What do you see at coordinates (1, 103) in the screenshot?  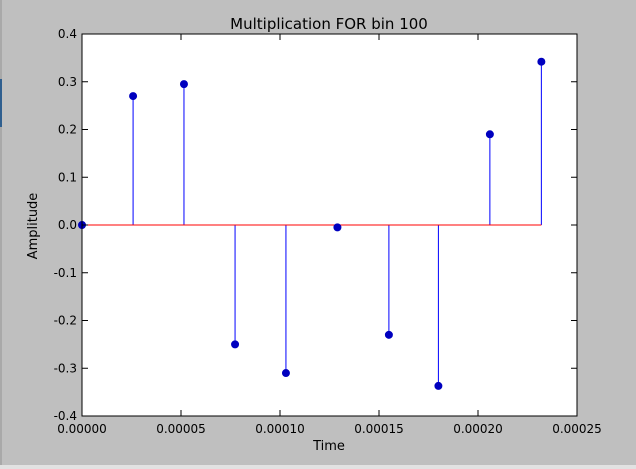 I see `window-side-tab` at bounding box center [1, 103].